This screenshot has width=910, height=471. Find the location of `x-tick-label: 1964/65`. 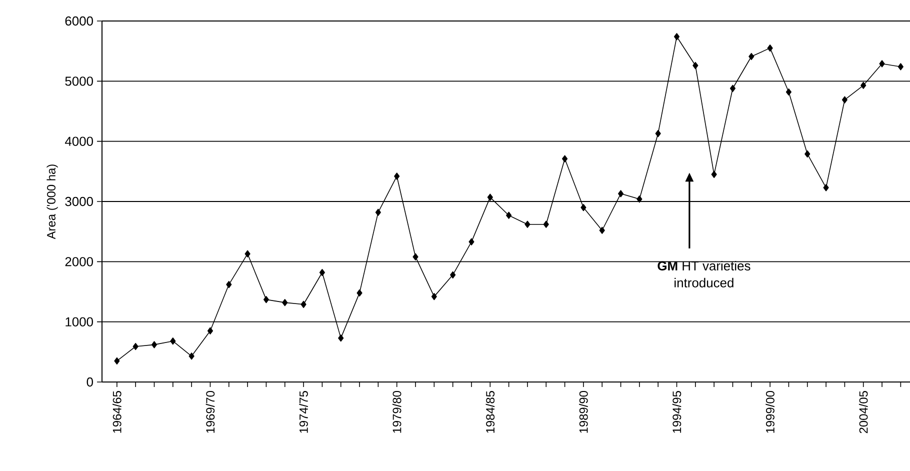

x-tick-label: 1964/65 is located at coordinates (117, 412).